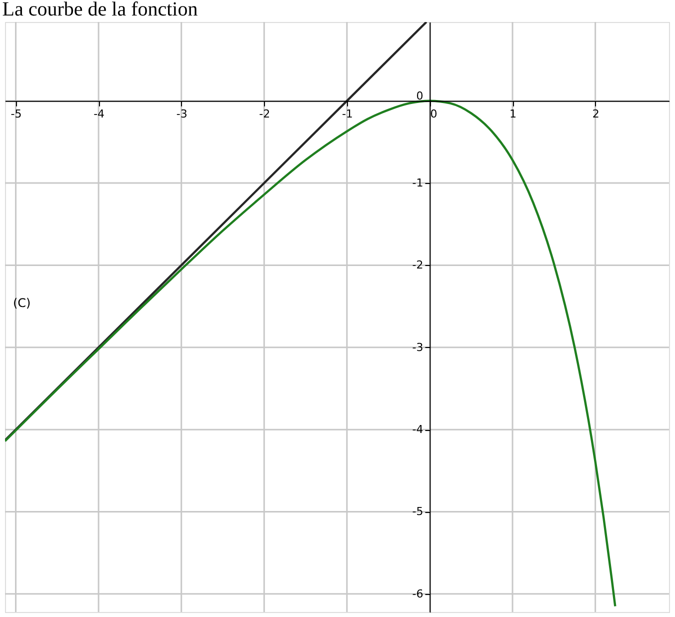 This screenshot has height=617, width=675. What do you see at coordinates (264, 113) in the screenshot?
I see `x-tick-label: -2` at bounding box center [264, 113].